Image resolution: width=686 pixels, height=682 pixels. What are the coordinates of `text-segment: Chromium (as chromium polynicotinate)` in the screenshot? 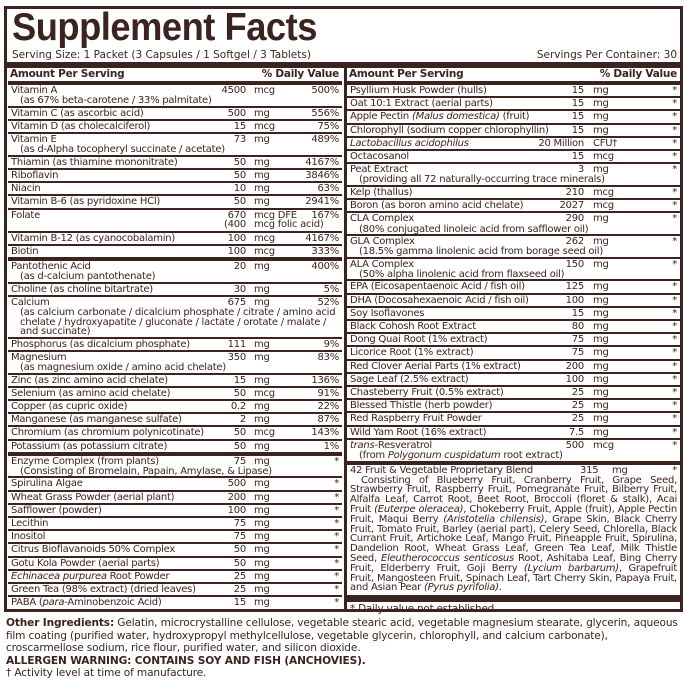 It's located at (107, 433).